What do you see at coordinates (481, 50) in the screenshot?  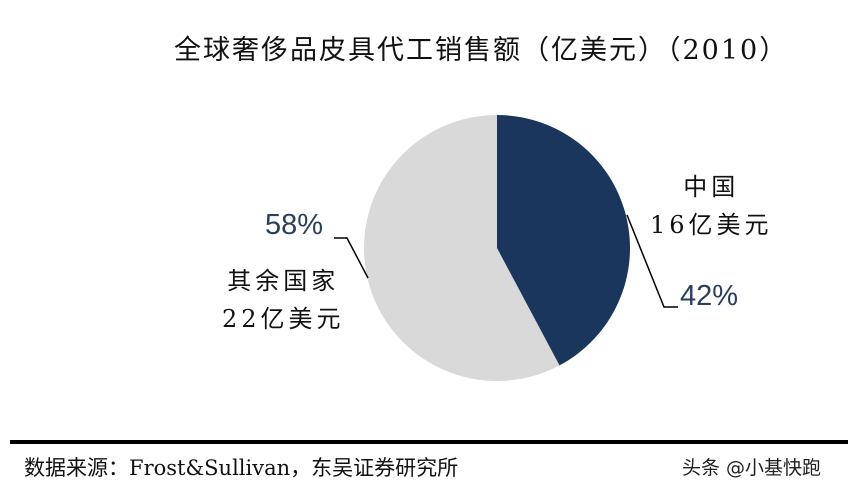 I see `chart-title: 全球奢侈品皮具代工销售额（亿美元）（2010）` at bounding box center [481, 50].